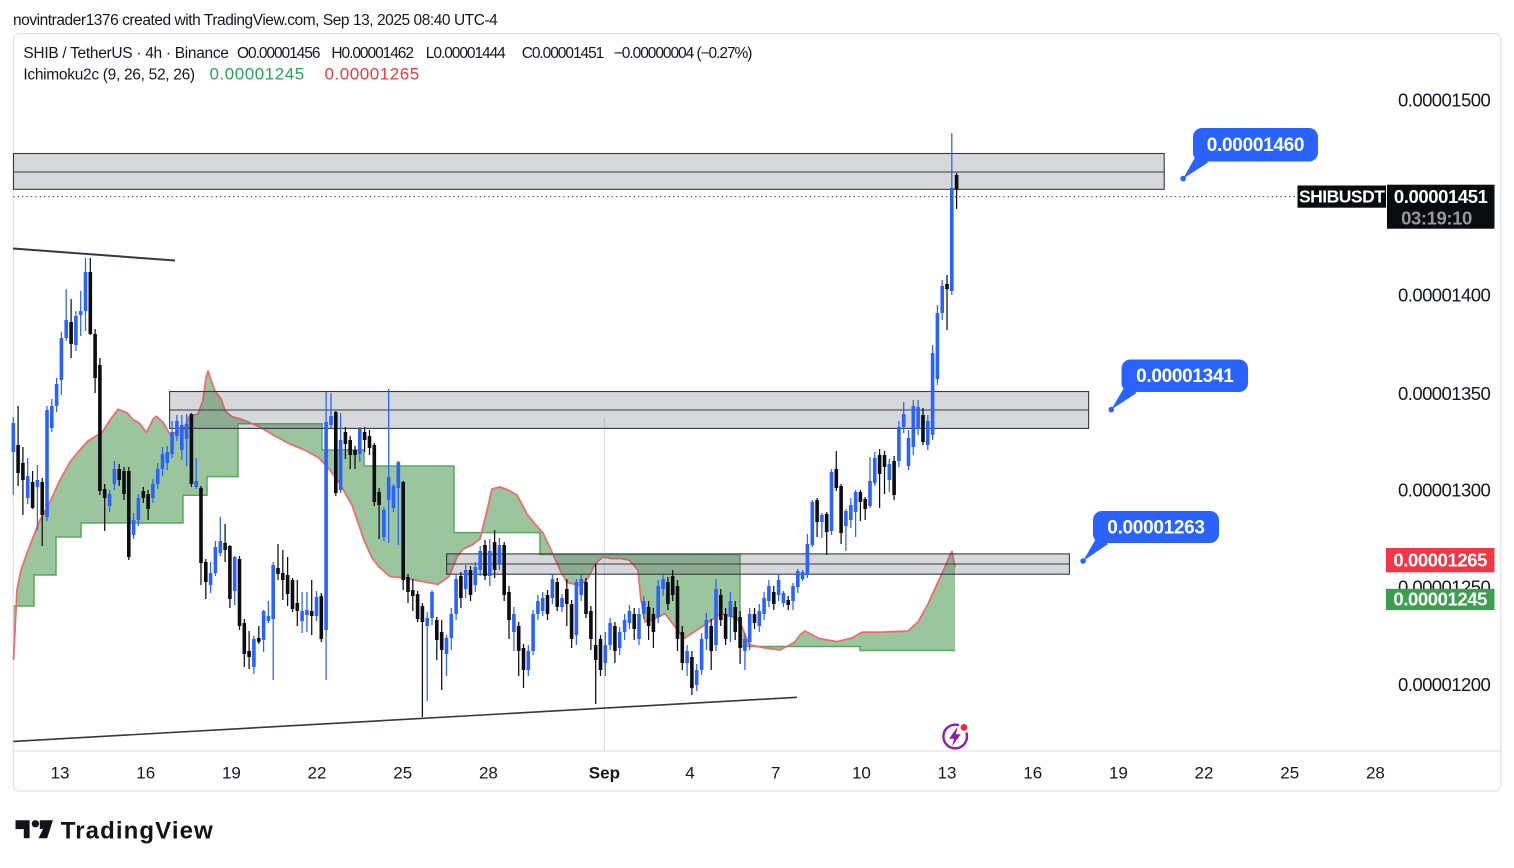  I want to click on svg-text: 0.00001300, so click(1444, 489).